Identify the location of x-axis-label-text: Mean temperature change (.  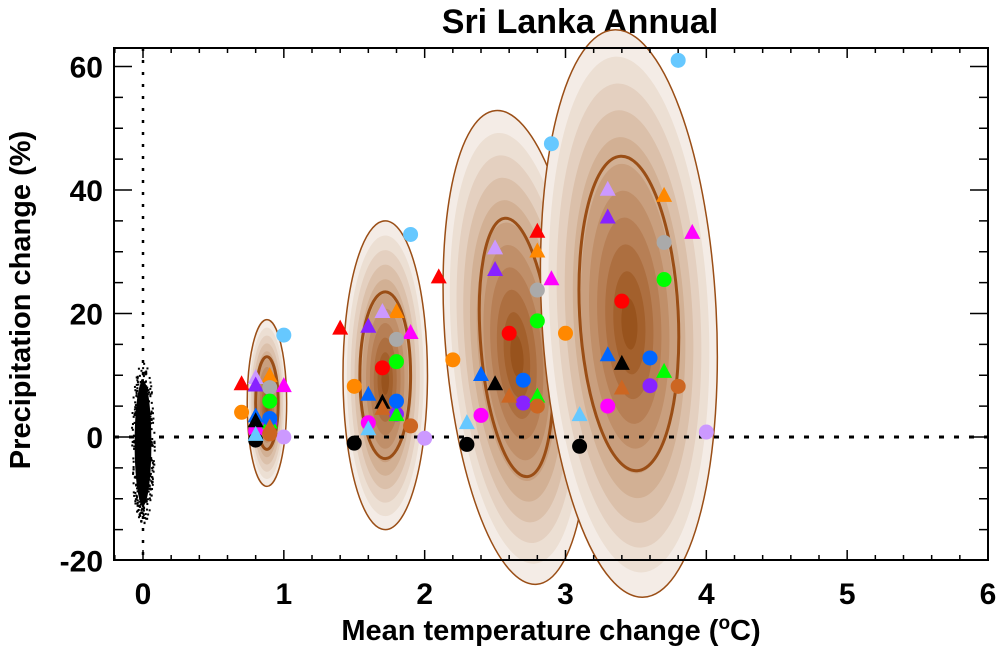
(529, 631).